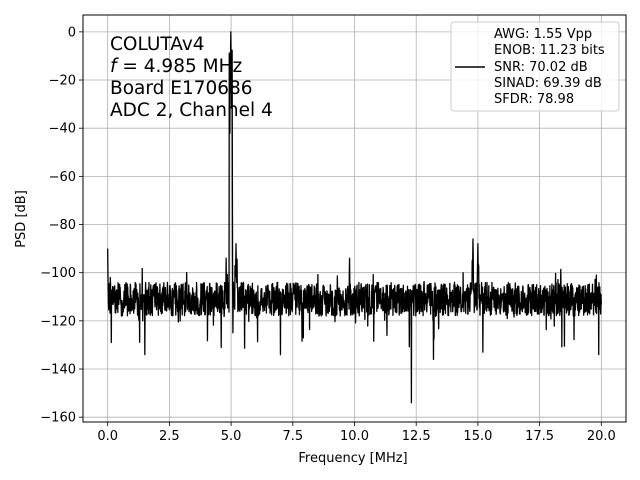 The image size is (640, 480). What do you see at coordinates (180, 66) in the screenshot?
I see `annotation-frequency-value: = 4.985 MHz` at bounding box center [180, 66].